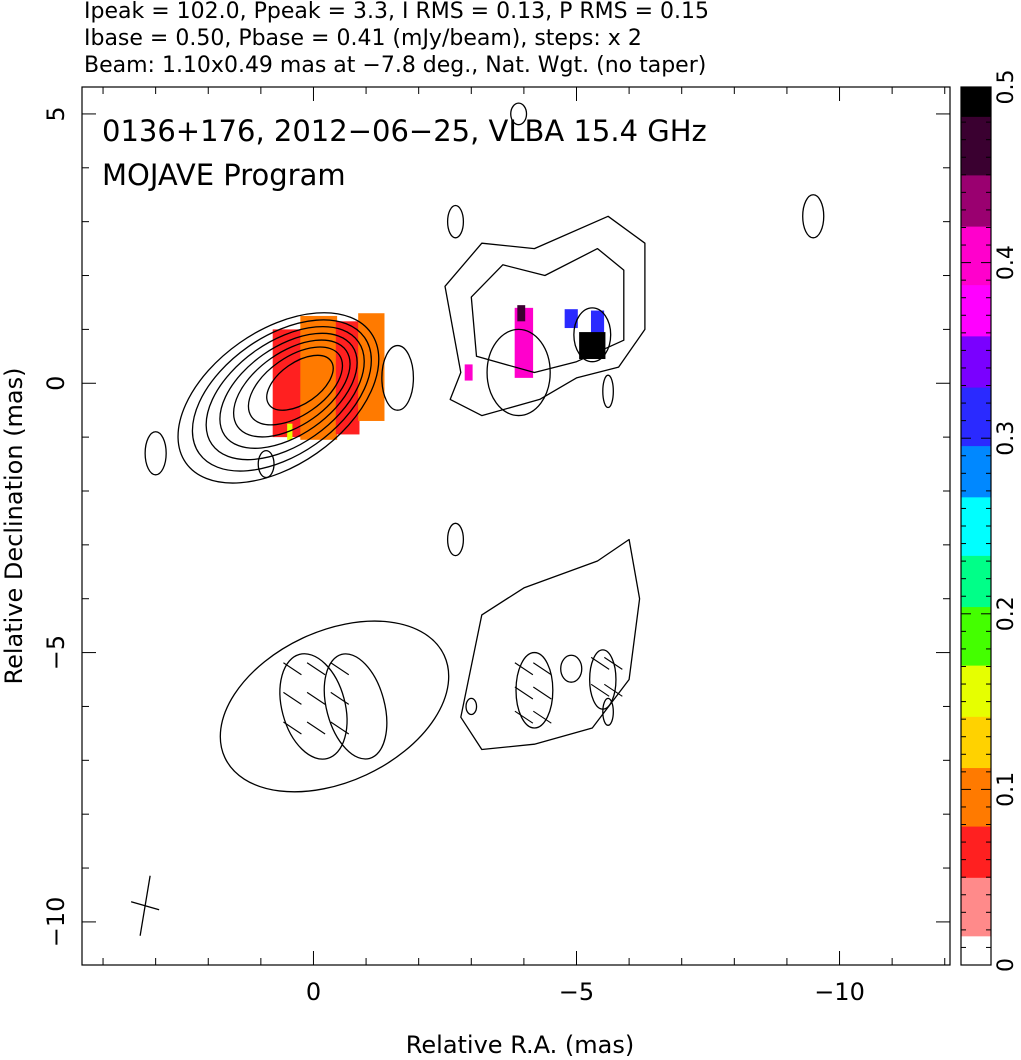 The image size is (1021, 1060). Describe the element at coordinates (576, 992) in the screenshot. I see `x-tick-label: −5` at that location.